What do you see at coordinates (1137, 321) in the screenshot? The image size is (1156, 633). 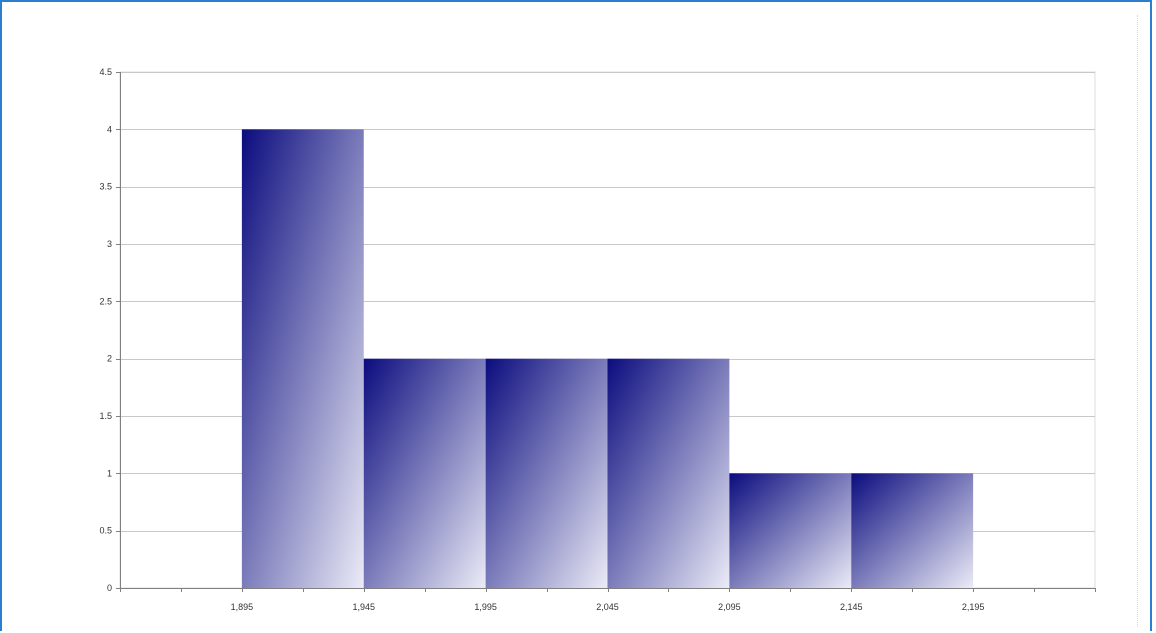 I see `dotted-edge` at bounding box center [1137, 321].